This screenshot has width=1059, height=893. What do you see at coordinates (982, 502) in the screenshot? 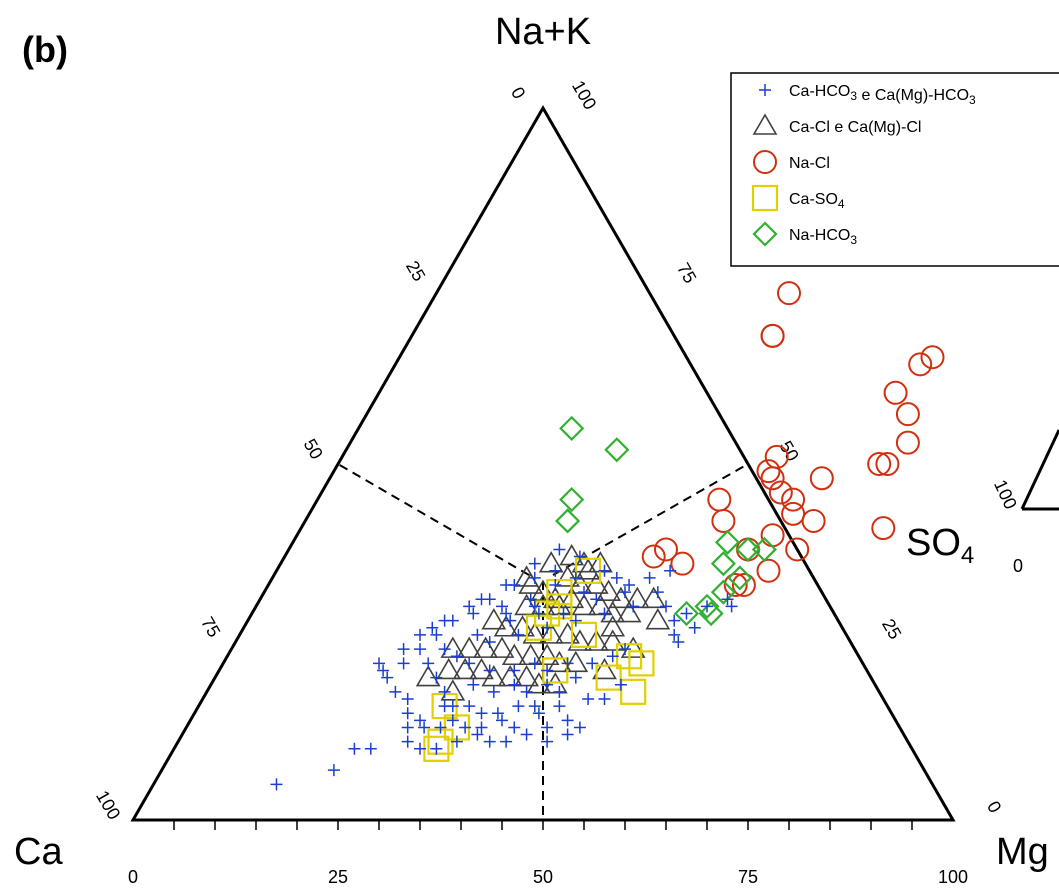
I see `second-diagram-fragment: SO4 100 0` at bounding box center [982, 502].